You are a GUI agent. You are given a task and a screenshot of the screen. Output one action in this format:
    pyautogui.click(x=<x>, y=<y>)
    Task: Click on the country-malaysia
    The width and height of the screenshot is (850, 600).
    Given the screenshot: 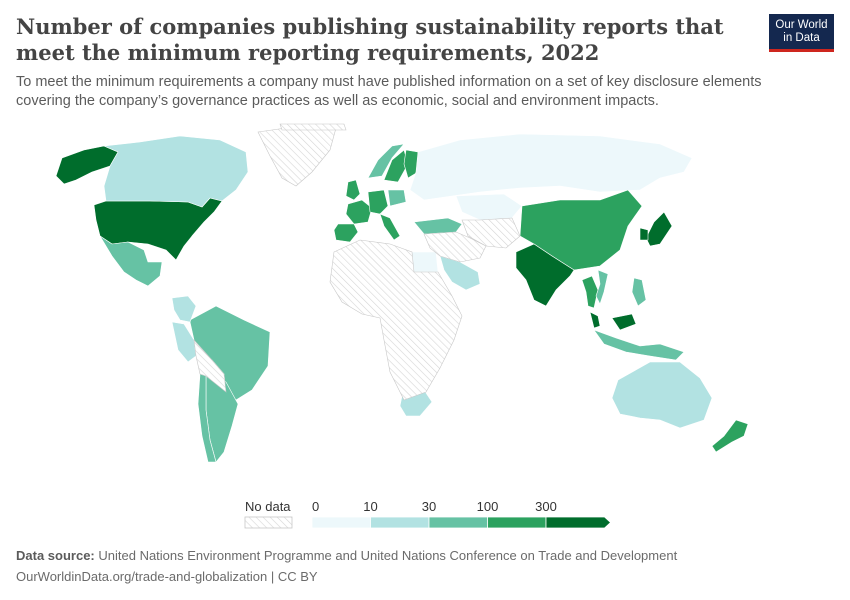 What is the action you would take?
    pyautogui.click(x=613, y=321)
    